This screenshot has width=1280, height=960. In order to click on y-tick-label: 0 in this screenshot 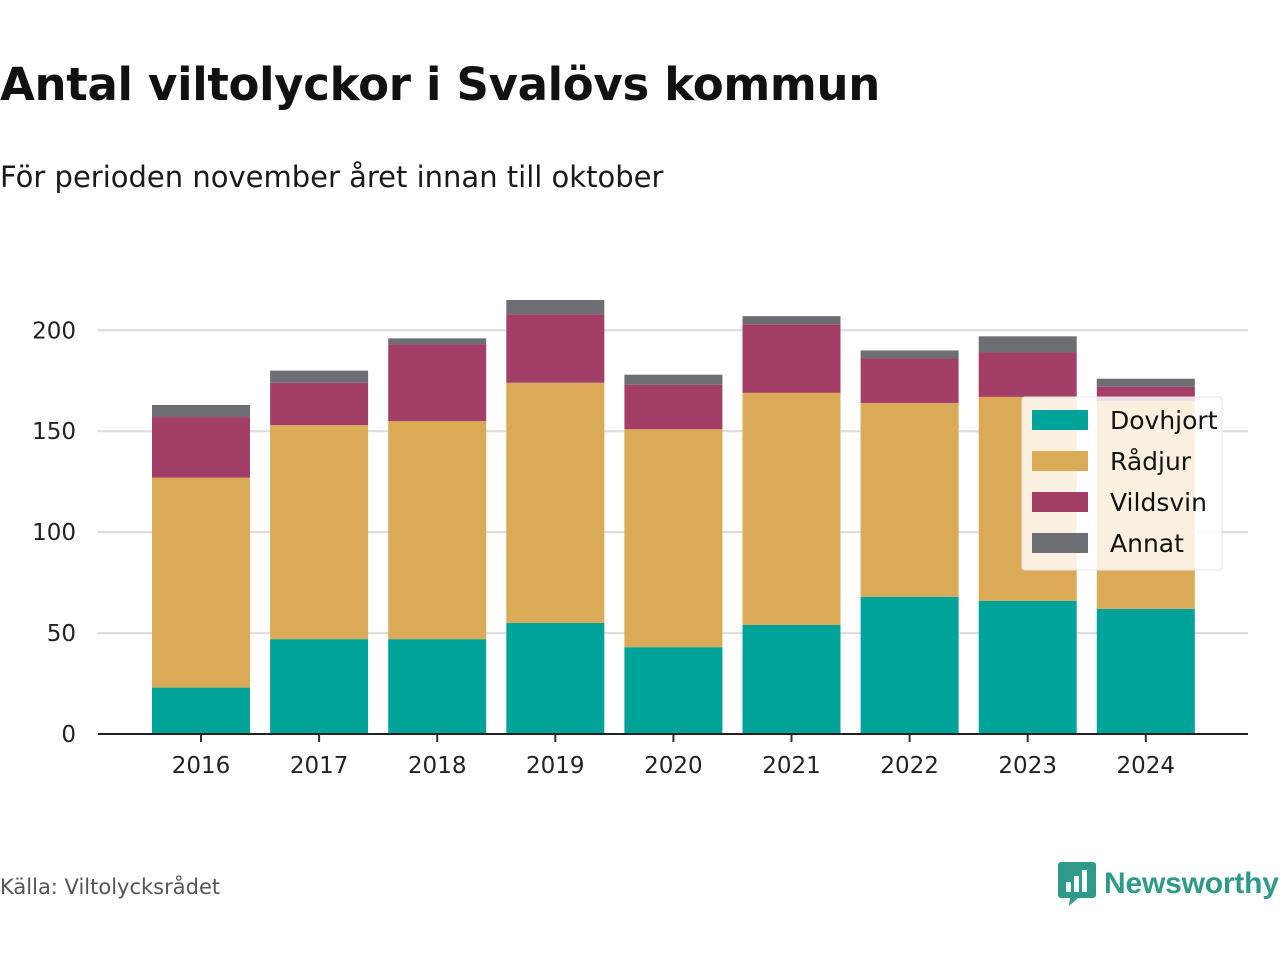, I will do `click(68, 735)`.